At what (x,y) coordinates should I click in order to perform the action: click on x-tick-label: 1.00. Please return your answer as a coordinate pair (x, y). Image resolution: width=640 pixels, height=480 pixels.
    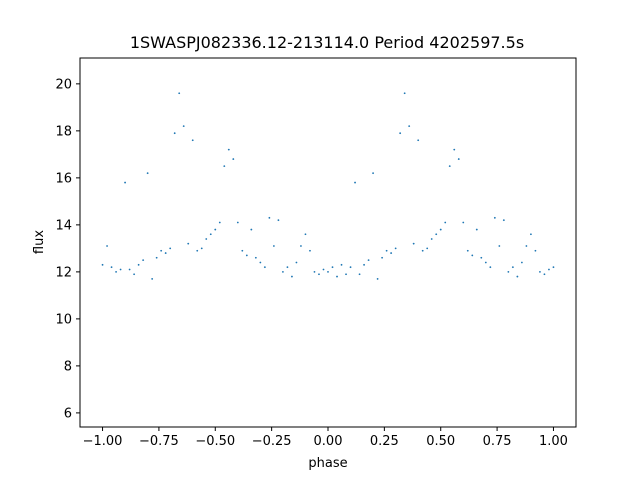
    Looking at the image, I should click on (553, 441).